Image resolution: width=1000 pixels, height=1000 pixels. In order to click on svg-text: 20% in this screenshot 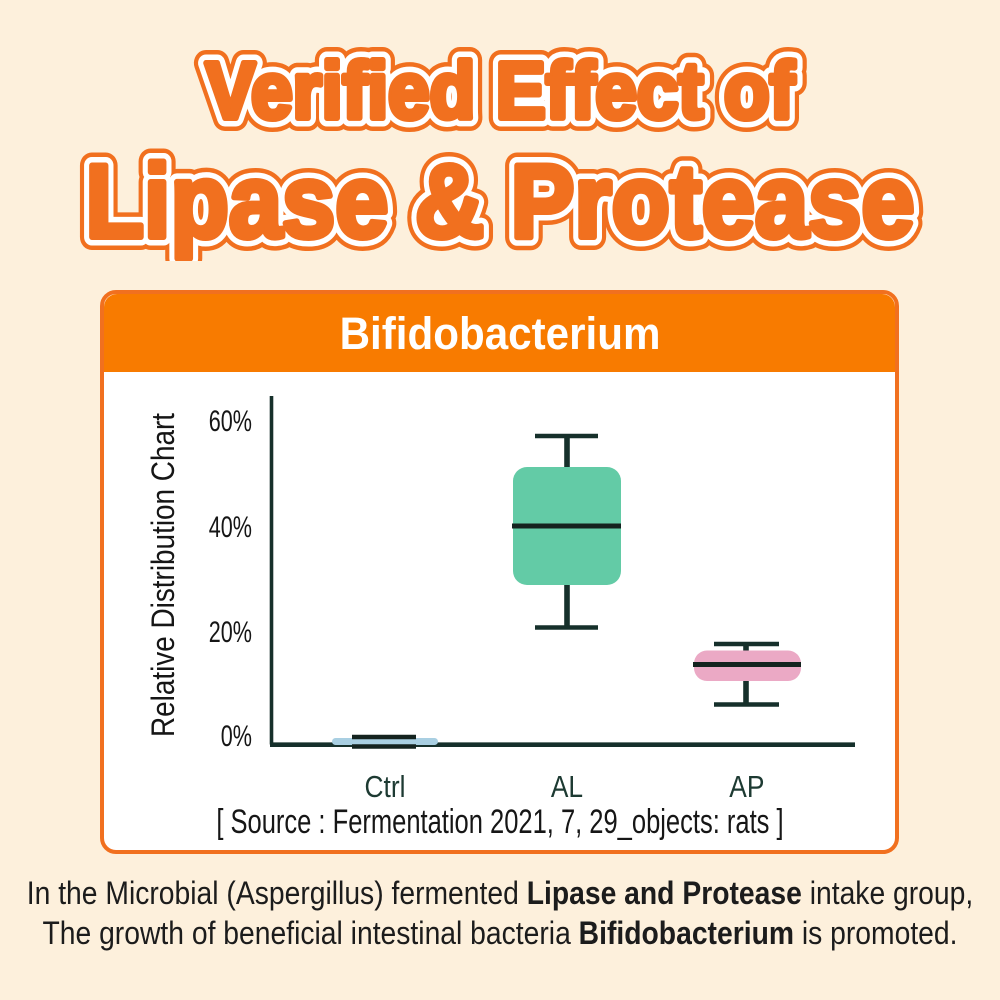, I will do `click(230, 631)`.